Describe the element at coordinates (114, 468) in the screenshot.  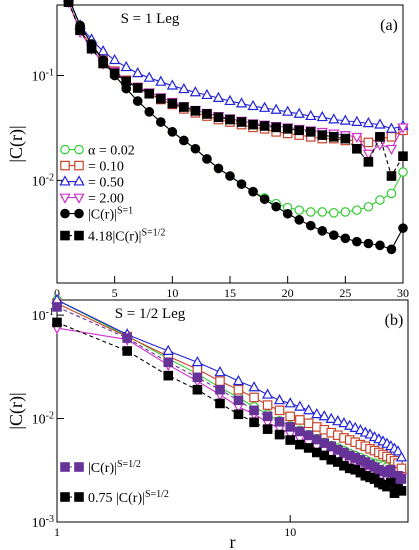
I see `legend-label: |C(r)|S=1/2` at that location.